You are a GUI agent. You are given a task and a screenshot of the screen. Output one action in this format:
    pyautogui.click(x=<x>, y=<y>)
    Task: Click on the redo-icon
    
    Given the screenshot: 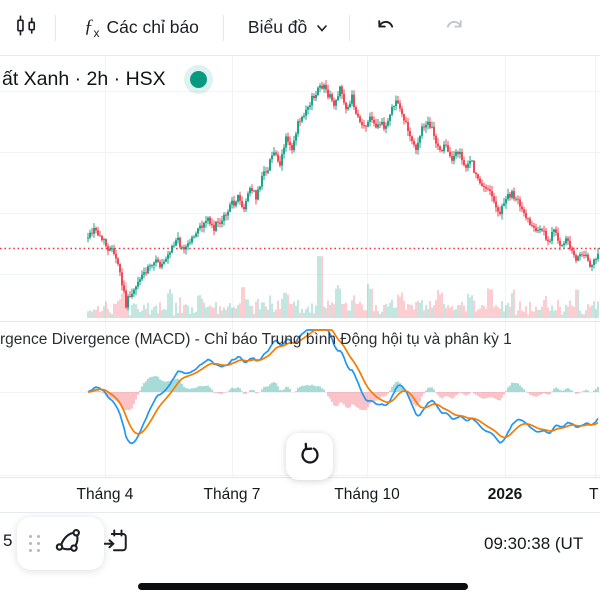 What is the action you would take?
    pyautogui.click(x=454, y=27)
    